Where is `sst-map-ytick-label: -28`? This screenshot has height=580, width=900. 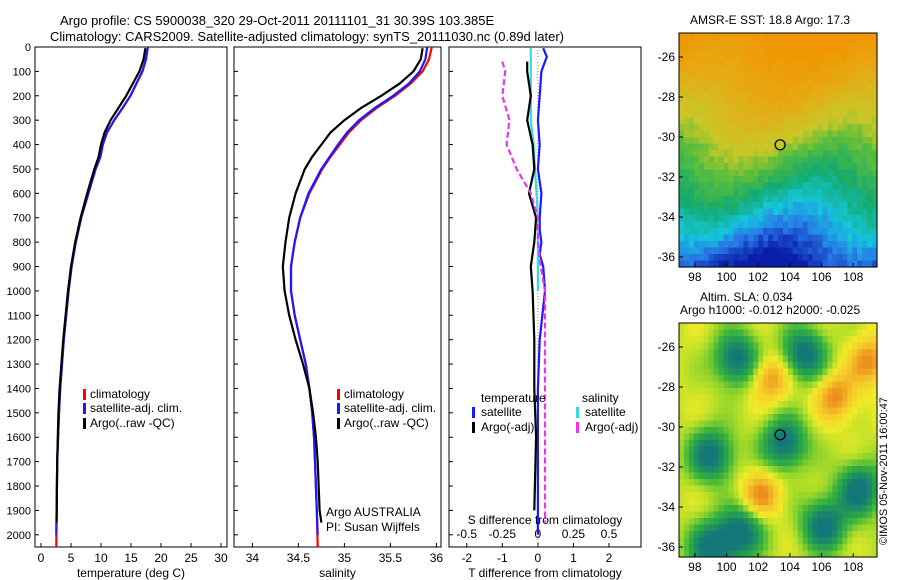 sst-map-ytick-label: -28 is located at coordinates (667, 97).